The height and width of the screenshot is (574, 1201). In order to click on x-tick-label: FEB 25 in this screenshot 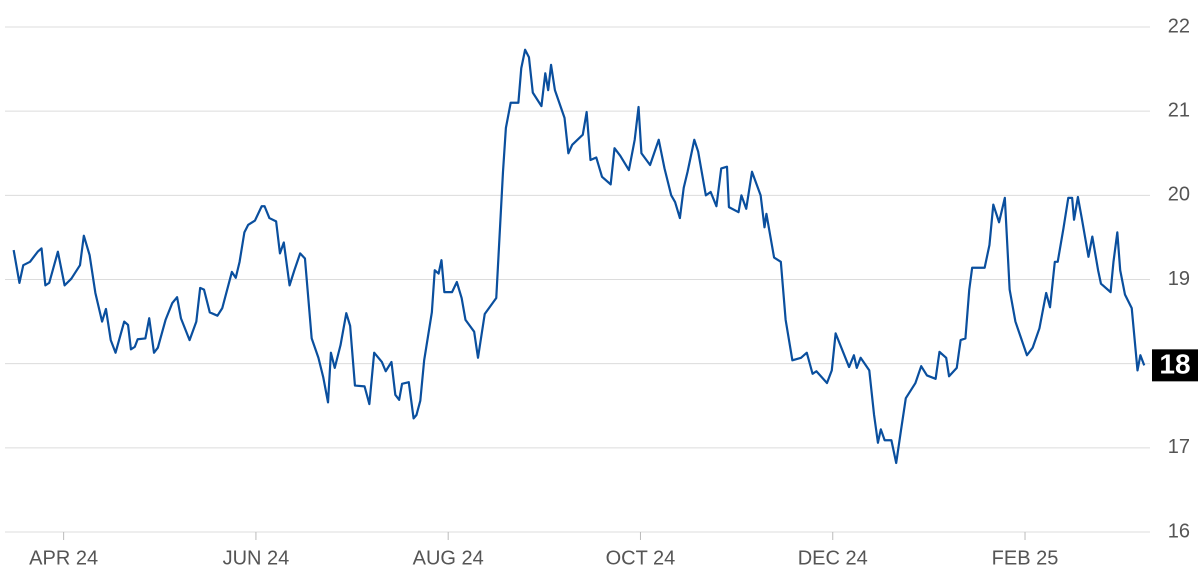, I will do `click(1025, 558)`.